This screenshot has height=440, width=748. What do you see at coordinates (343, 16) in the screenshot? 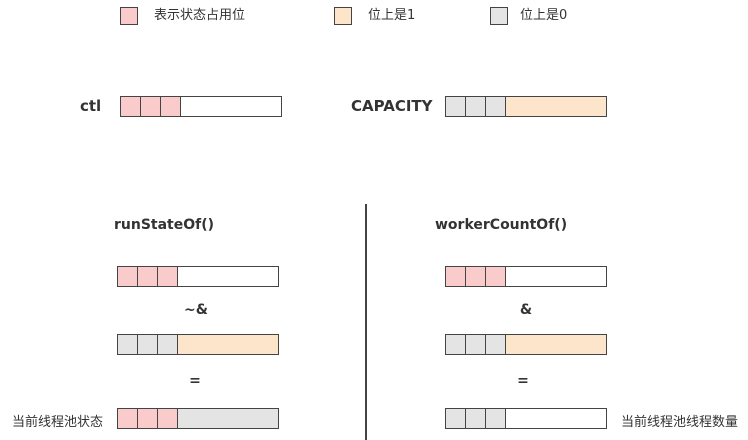
I see `legend-swatch-peach` at bounding box center [343, 16].